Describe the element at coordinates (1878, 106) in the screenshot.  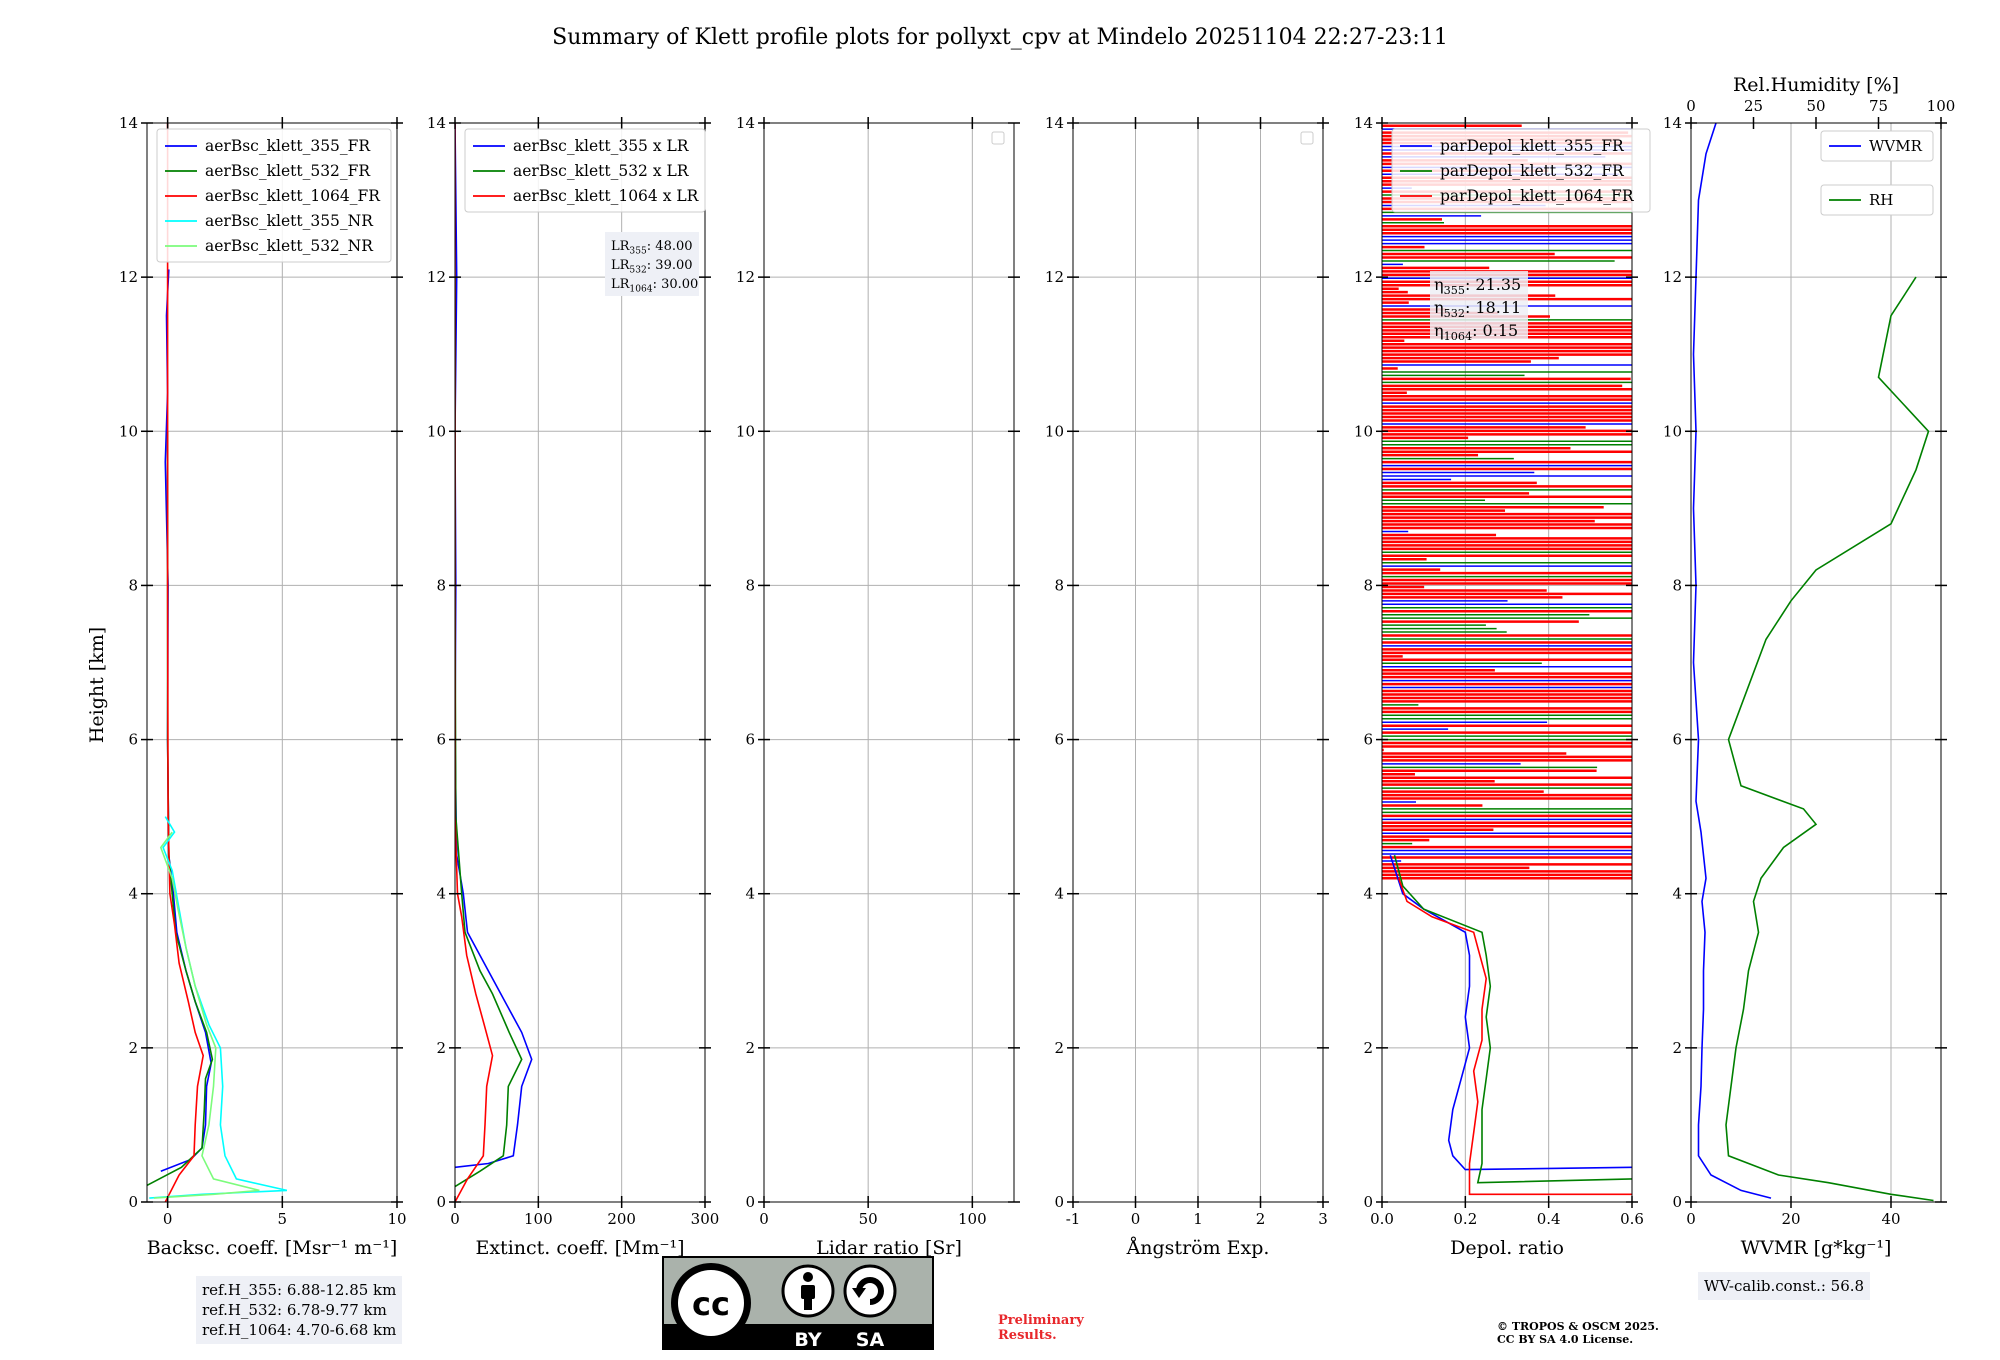
I see `x2-tick-label: 75` at that location.